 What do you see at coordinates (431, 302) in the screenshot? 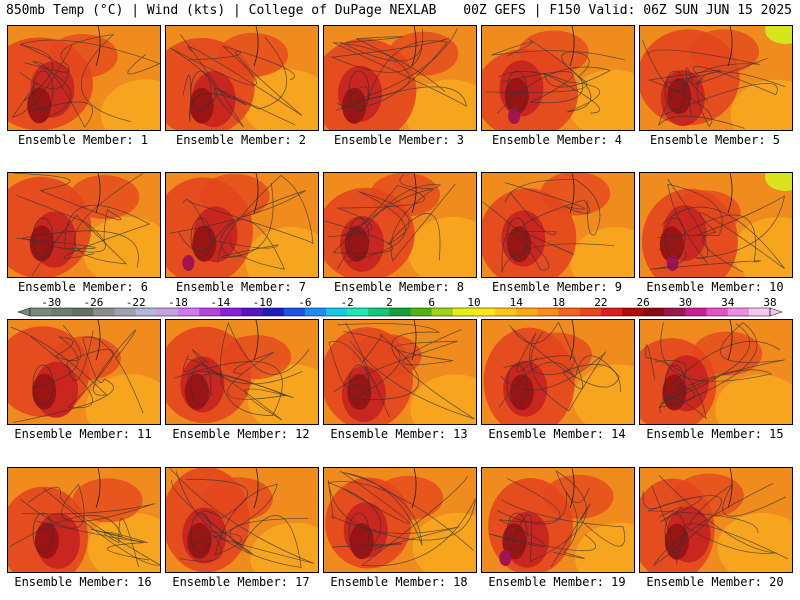
I see `colorbar-tick-label: 6` at bounding box center [431, 302].